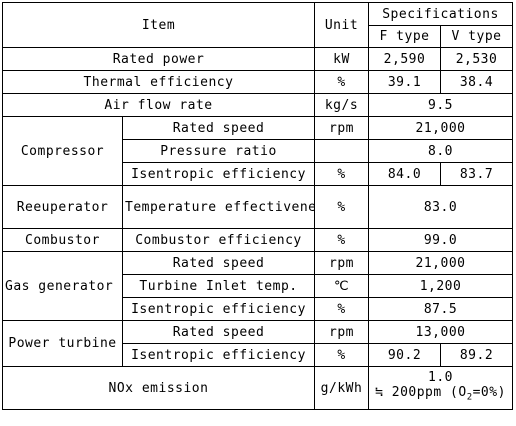 The image size is (516, 426). Describe the element at coordinates (158, 25) in the screenshot. I see `header-item: Item` at that location.